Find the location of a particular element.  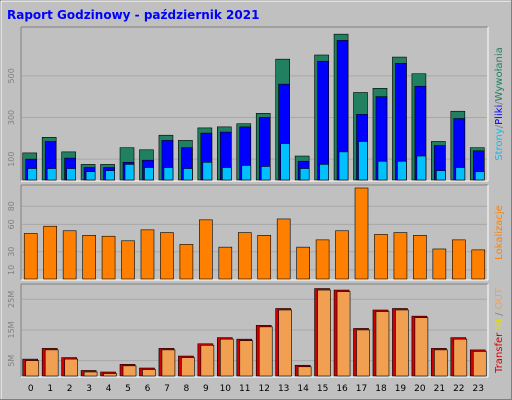

x-tick-label-0: 0 is located at coordinates (31, 389).